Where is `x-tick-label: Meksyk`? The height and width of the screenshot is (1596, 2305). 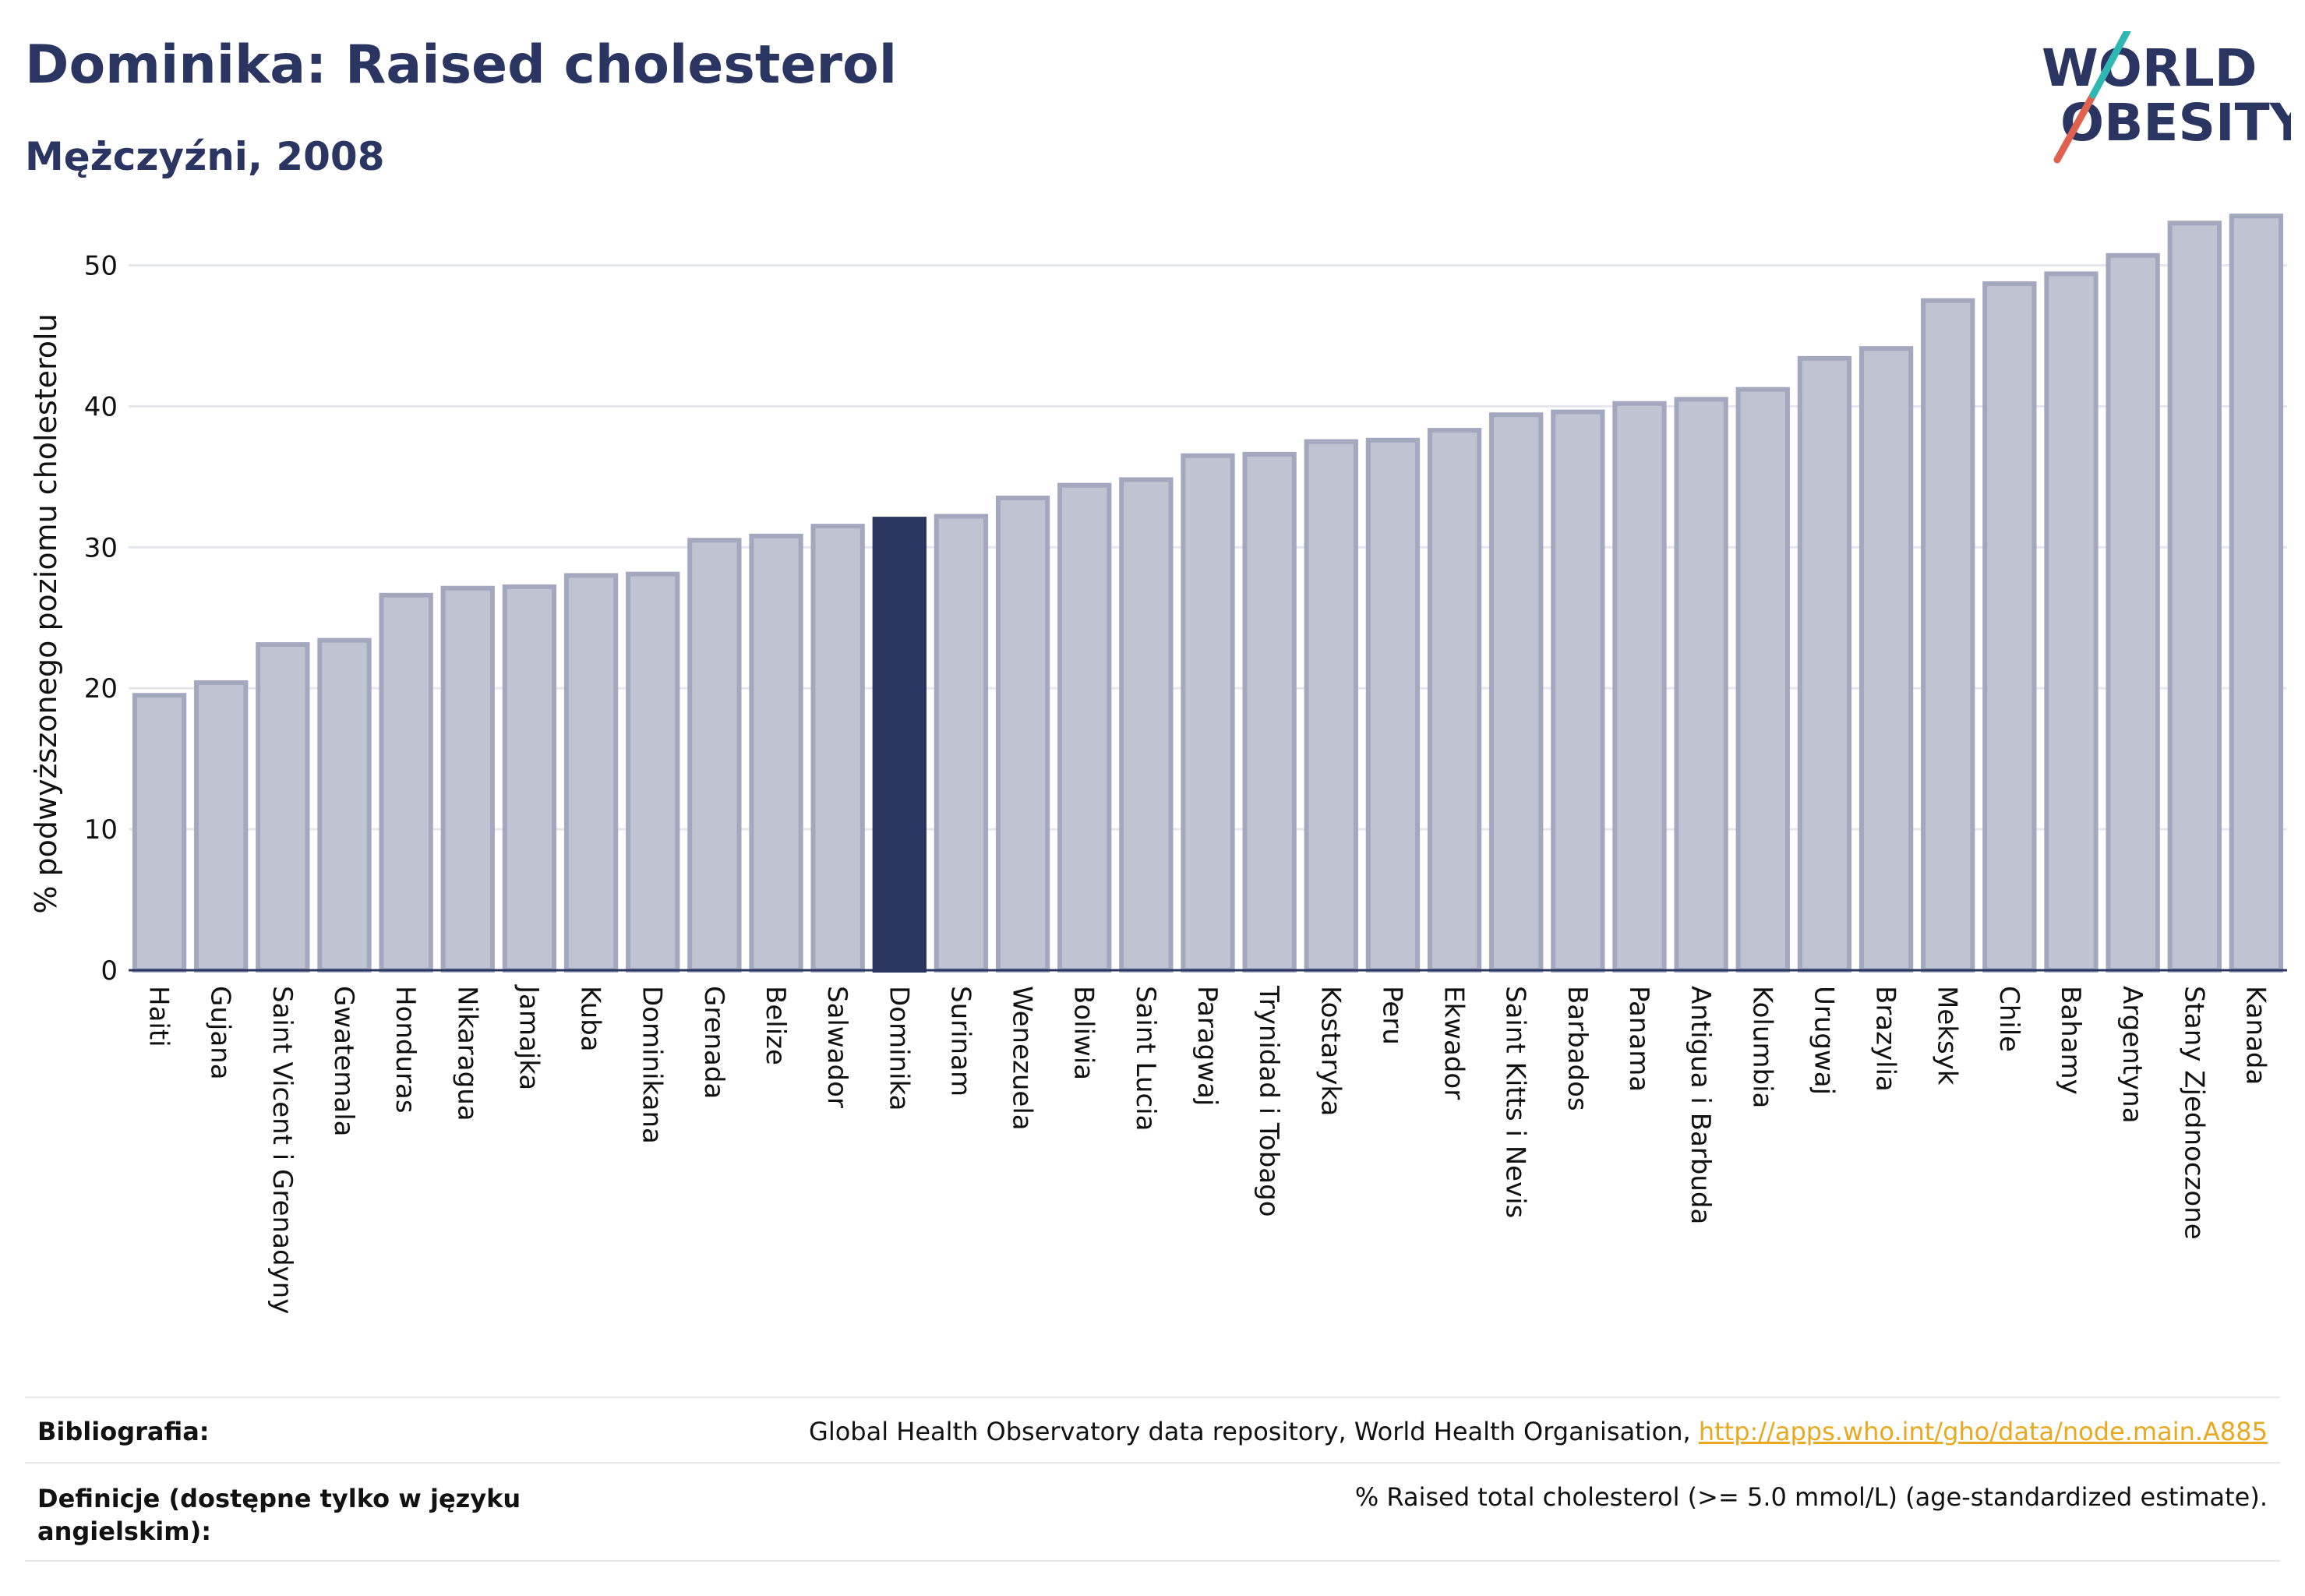
x-tick-label: Meksyk is located at coordinates (1947, 1036).